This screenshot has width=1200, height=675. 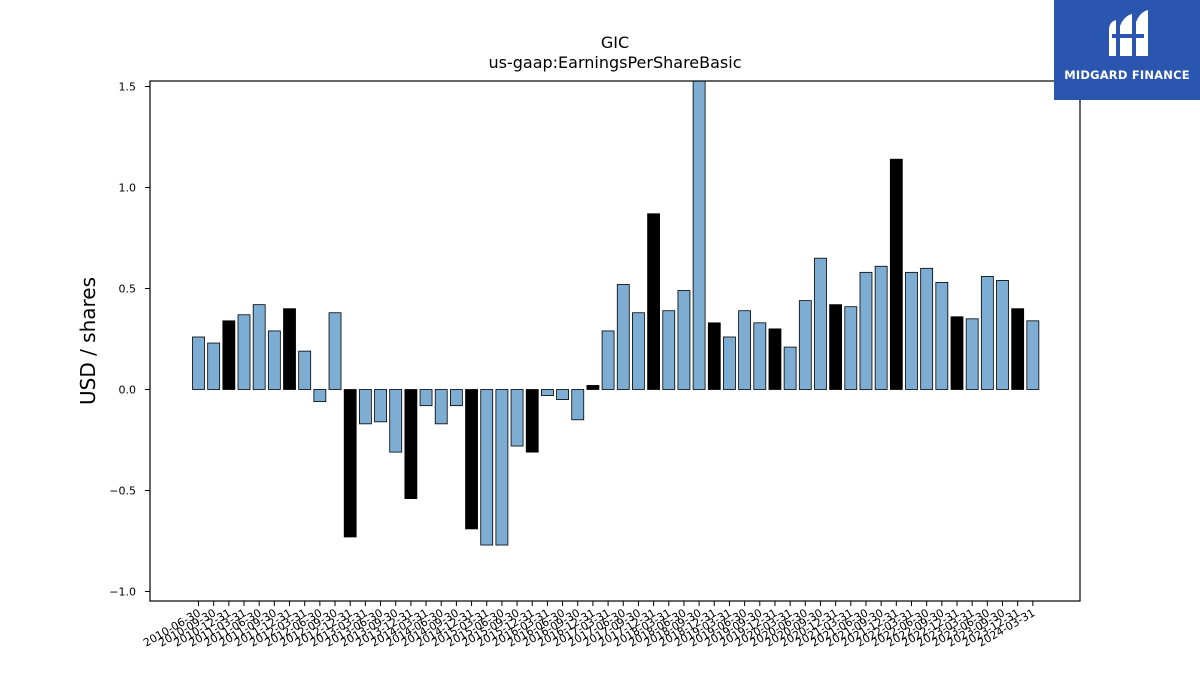 What do you see at coordinates (1128, 33) in the screenshot?
I see `midgard-logo-icon` at bounding box center [1128, 33].